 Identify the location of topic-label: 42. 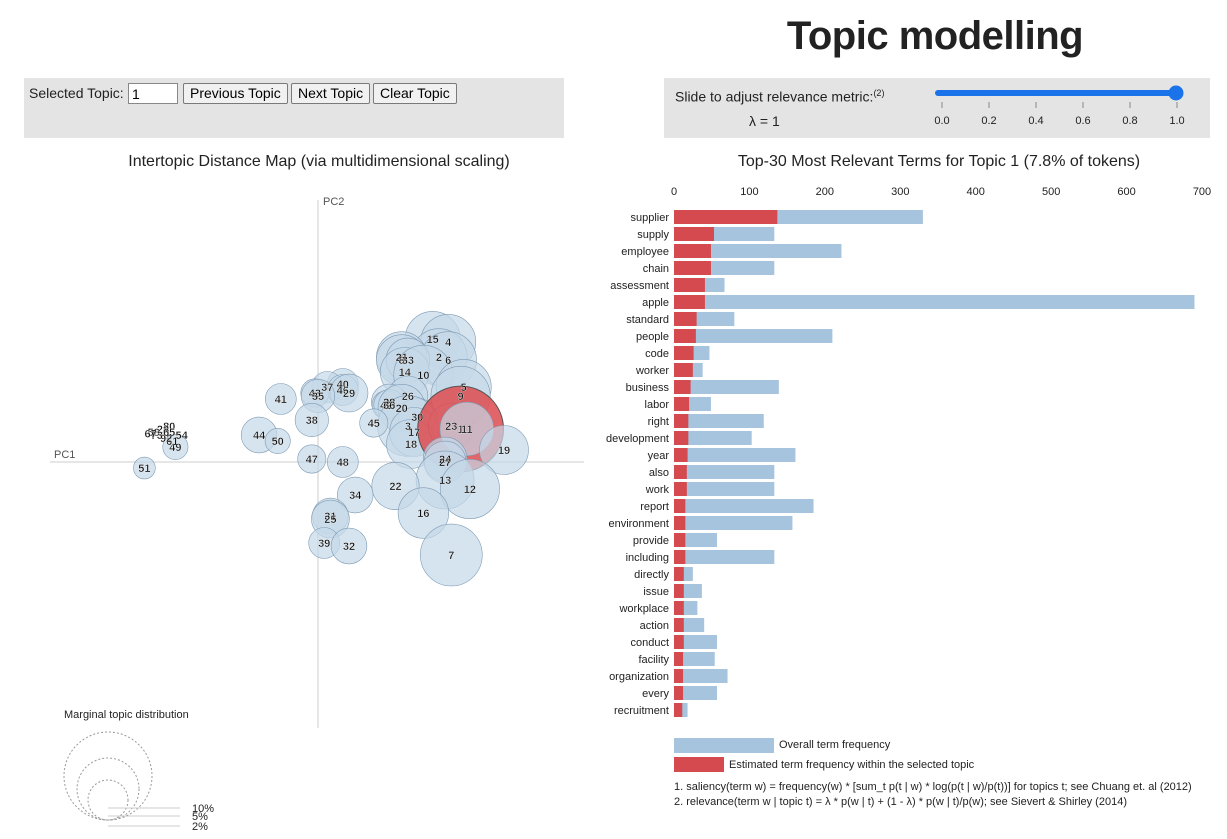
(386, 406).